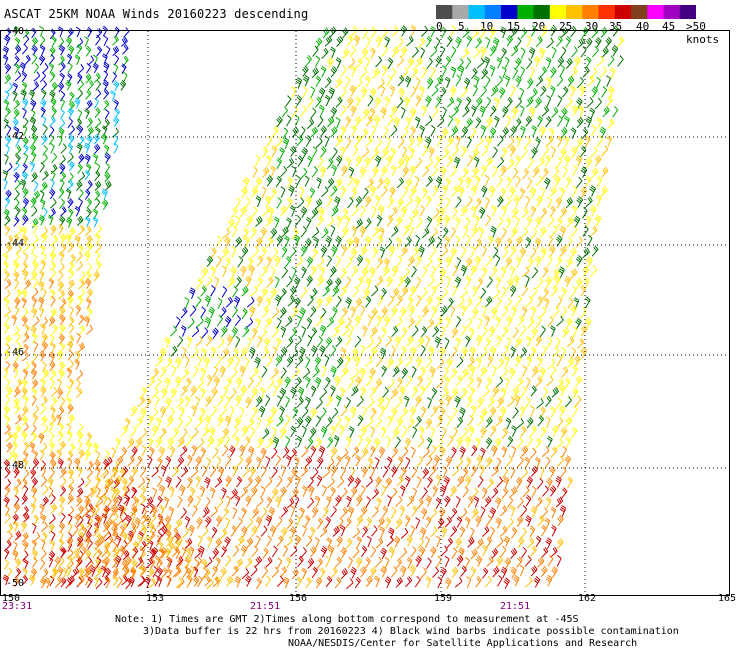 The width and height of the screenshot is (740, 650). What do you see at coordinates (298, 598) in the screenshot?
I see `lon-label-156: 156` at bounding box center [298, 598].